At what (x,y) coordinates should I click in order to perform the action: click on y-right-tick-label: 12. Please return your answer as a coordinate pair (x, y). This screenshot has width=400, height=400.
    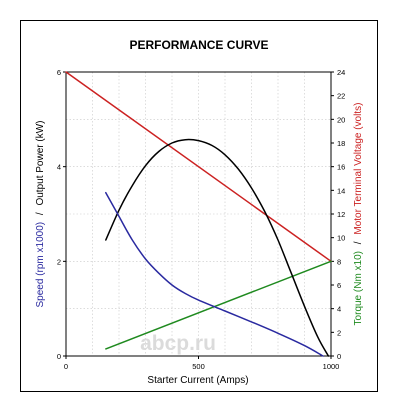
    Looking at the image, I should click on (341, 214).